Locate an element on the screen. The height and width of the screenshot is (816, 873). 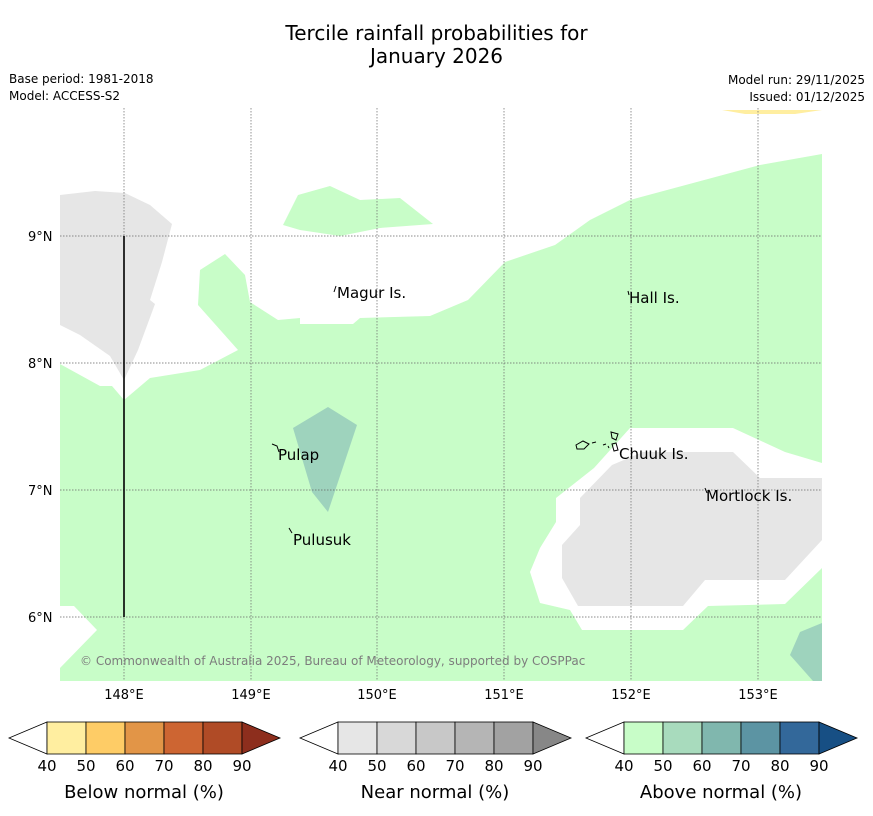
label-chuuk: Chuuk Is. is located at coordinates (653, 454).